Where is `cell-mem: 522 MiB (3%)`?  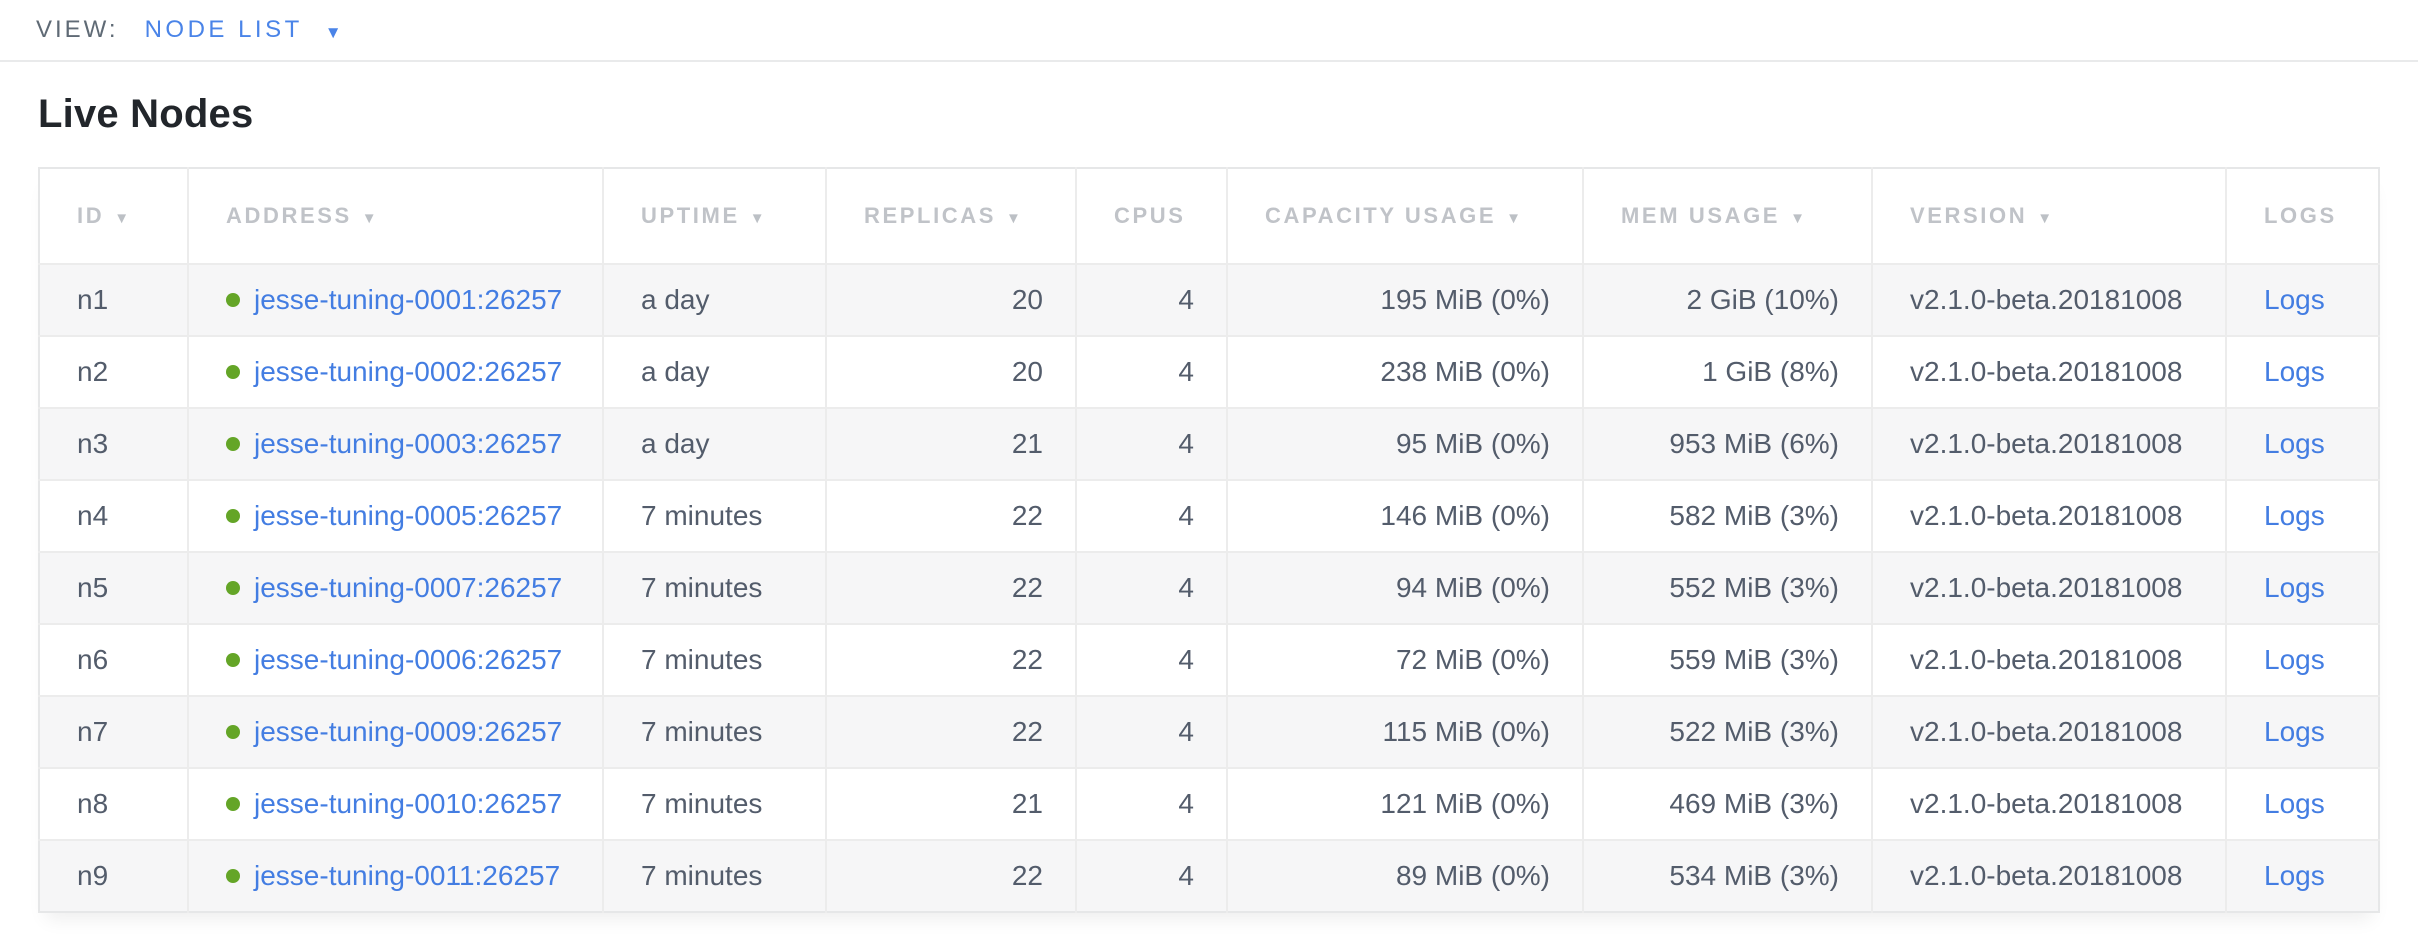
cell-mem: 522 MiB (3%) is located at coordinates (1727, 731).